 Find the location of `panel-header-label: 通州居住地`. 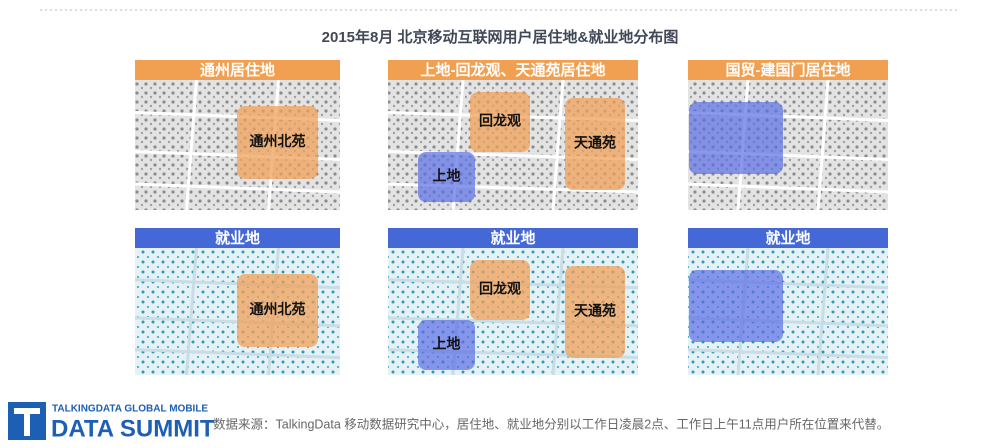

panel-header-label: 通州居住地 is located at coordinates (237, 70).